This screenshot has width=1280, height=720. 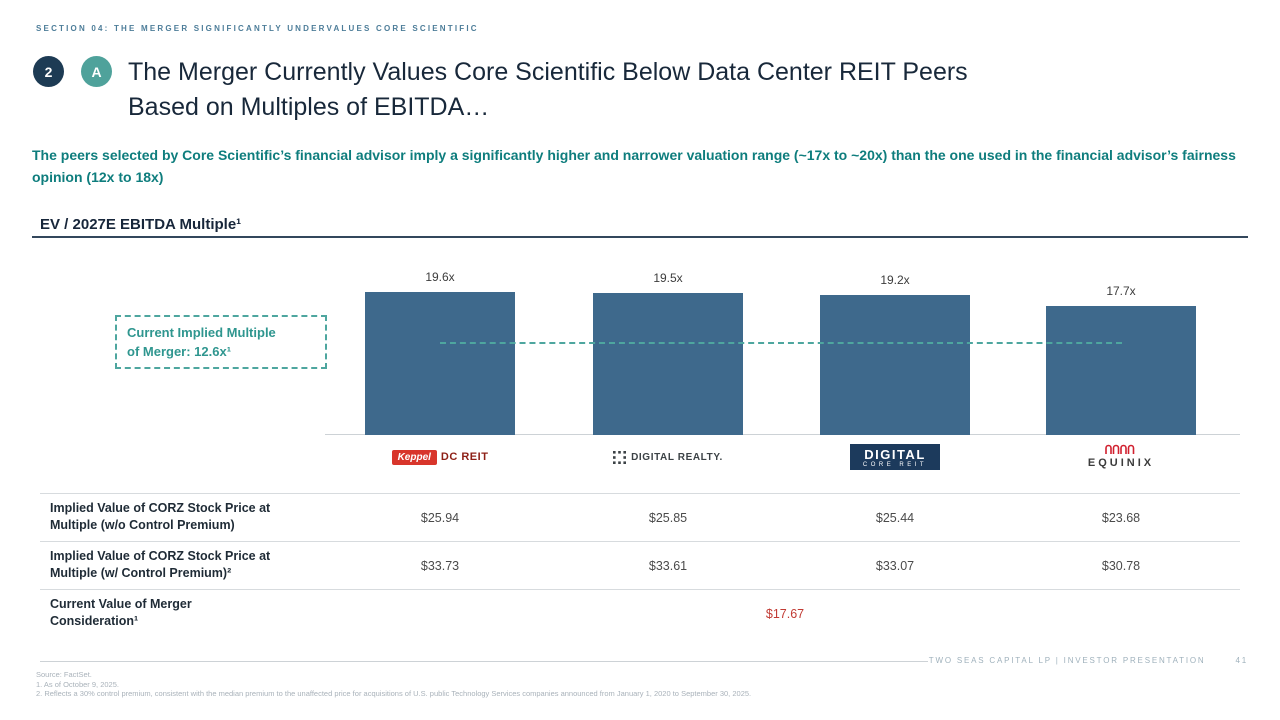 I want to click on merger-consideration-value: $17.67, so click(x=785, y=614).